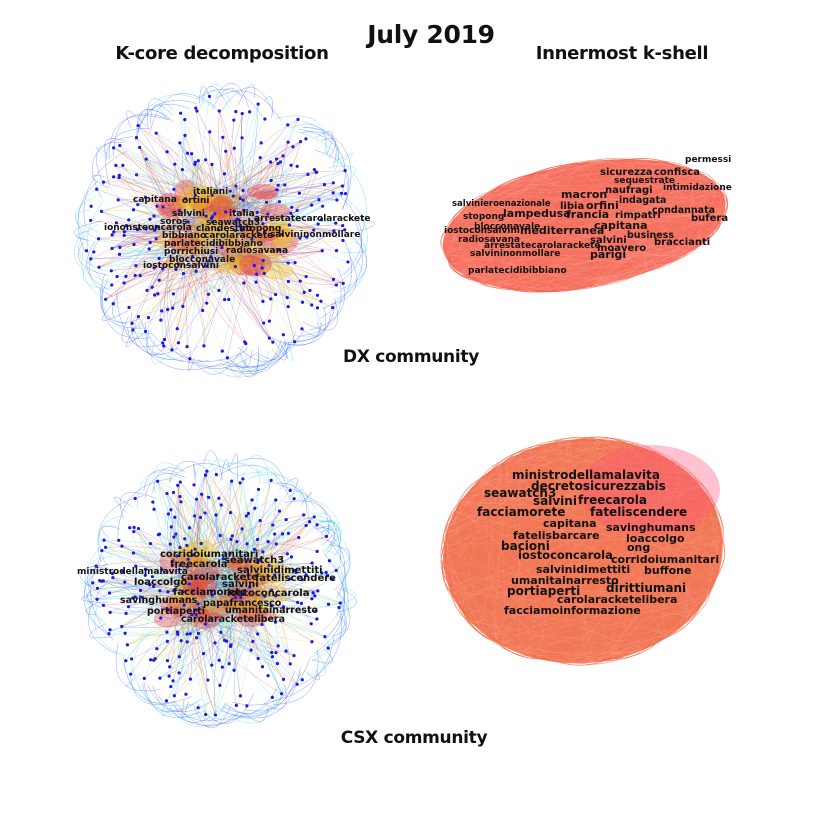 Image resolution: width=830 pixels, height=830 pixels. Describe the element at coordinates (617, 599) in the screenshot. I see `csx-shell-label: carolaracketelibera` at that location.